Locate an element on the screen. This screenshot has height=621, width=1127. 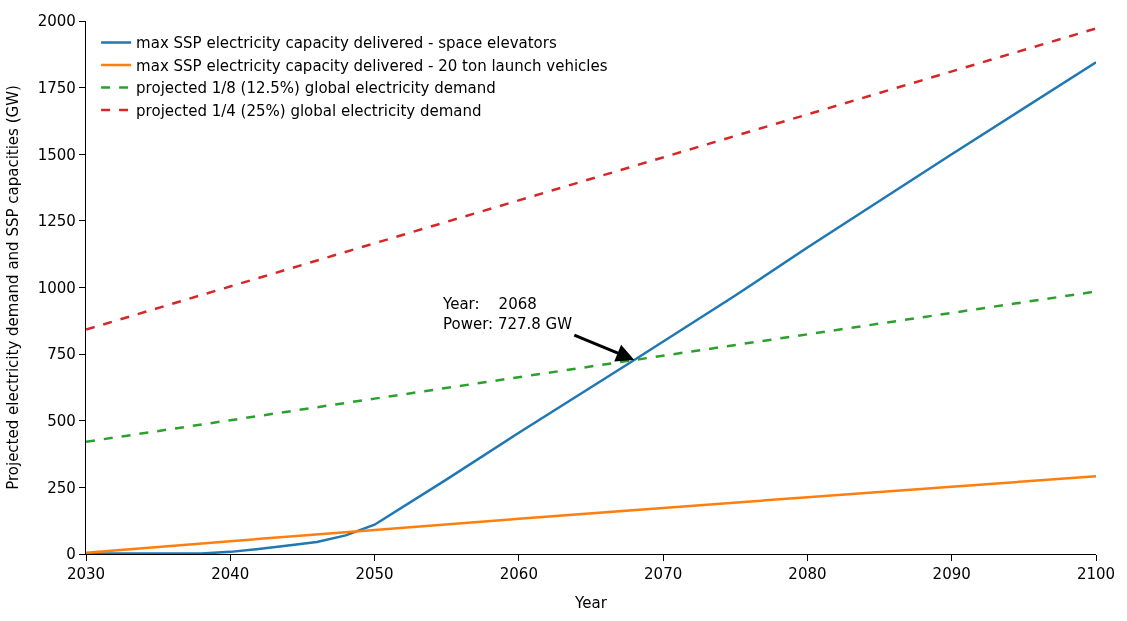
y-tick-label: 500 is located at coordinates (61, 421).